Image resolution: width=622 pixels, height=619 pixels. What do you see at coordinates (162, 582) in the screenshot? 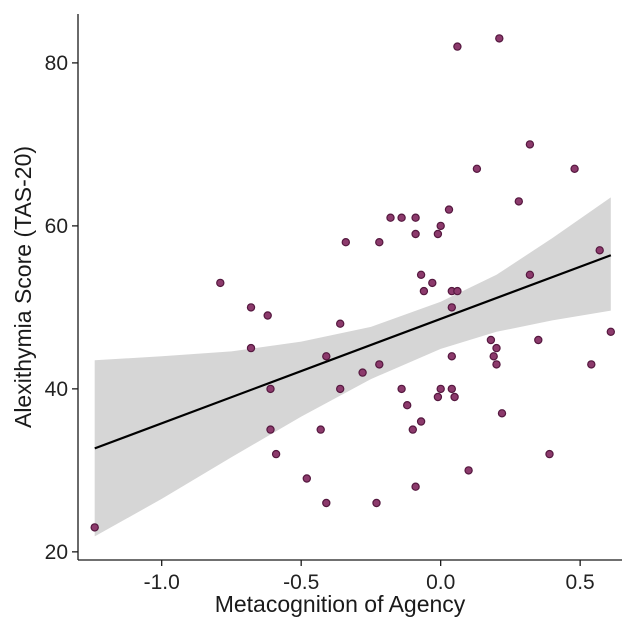
I see `x-tick-label: -1.0` at bounding box center [162, 582].